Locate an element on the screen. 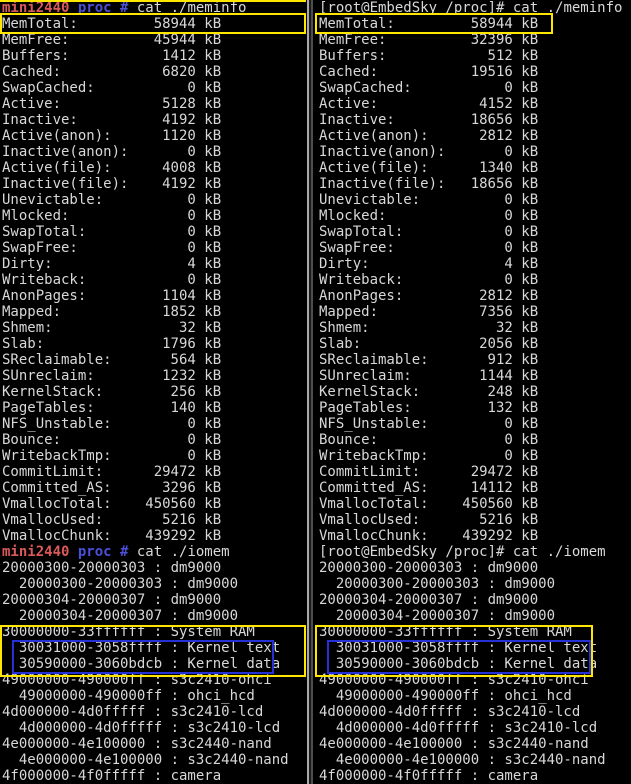 The width and height of the screenshot is (631, 784). meminfo-row: SwapTotal: 0 kB is located at coordinates (154, 232).